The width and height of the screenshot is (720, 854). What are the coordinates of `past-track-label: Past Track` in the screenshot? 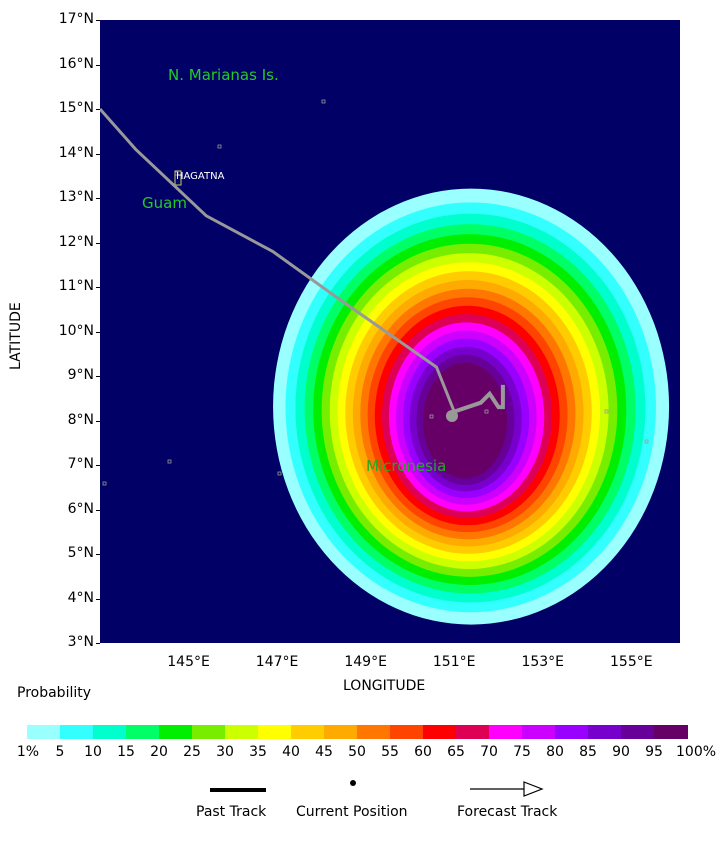 It's located at (231, 812).